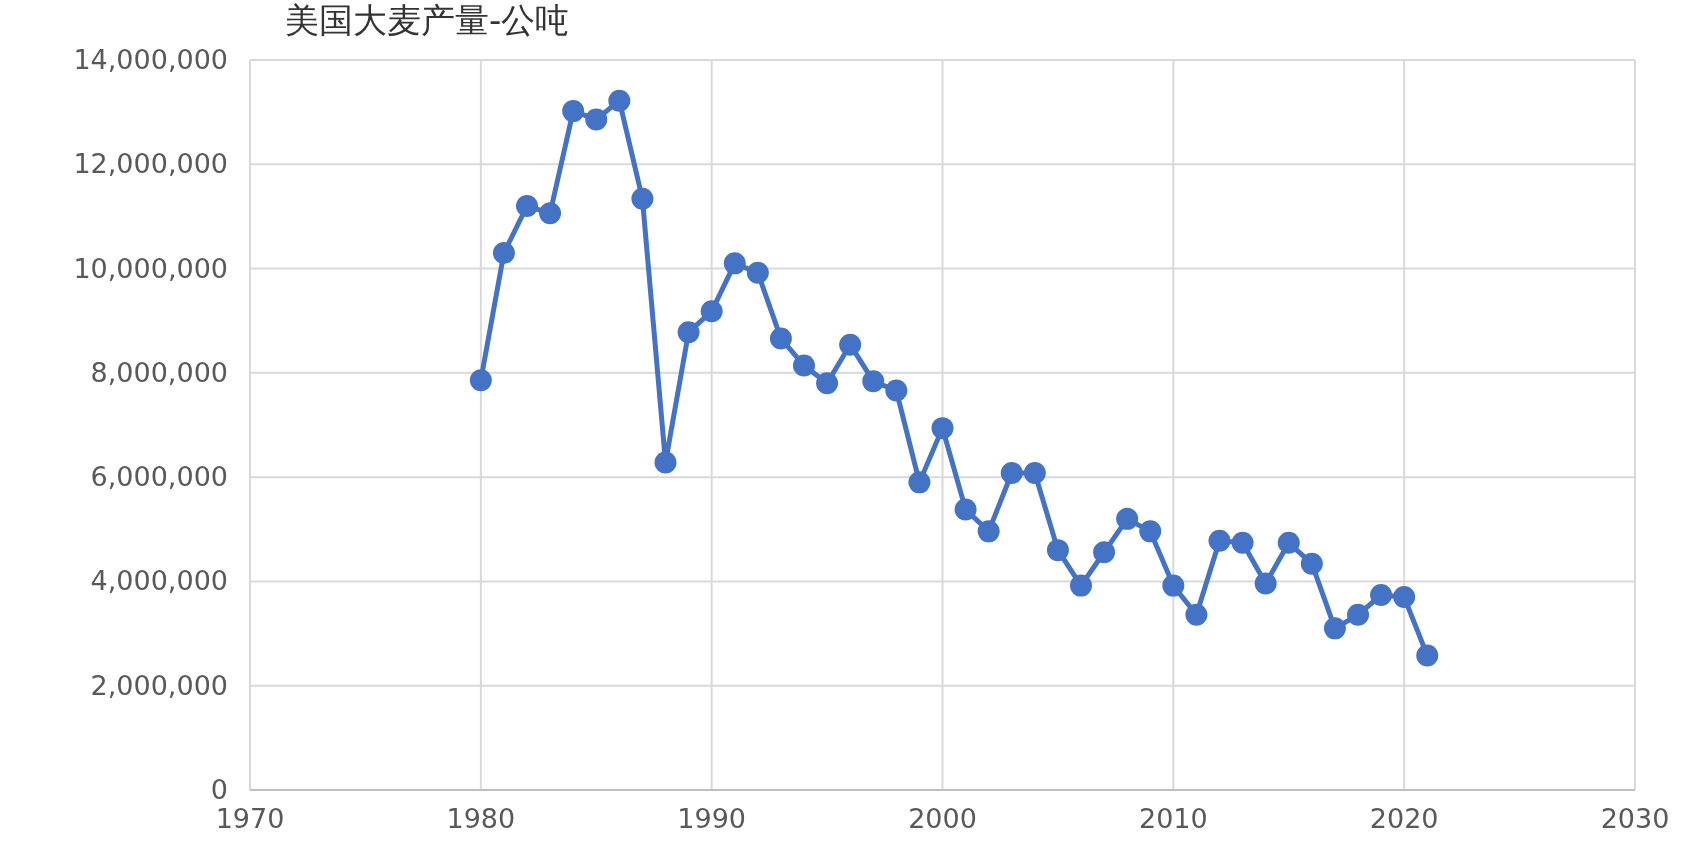 The height and width of the screenshot is (862, 1700). I want to click on y-tick-label: 6,000,000, so click(159, 477).